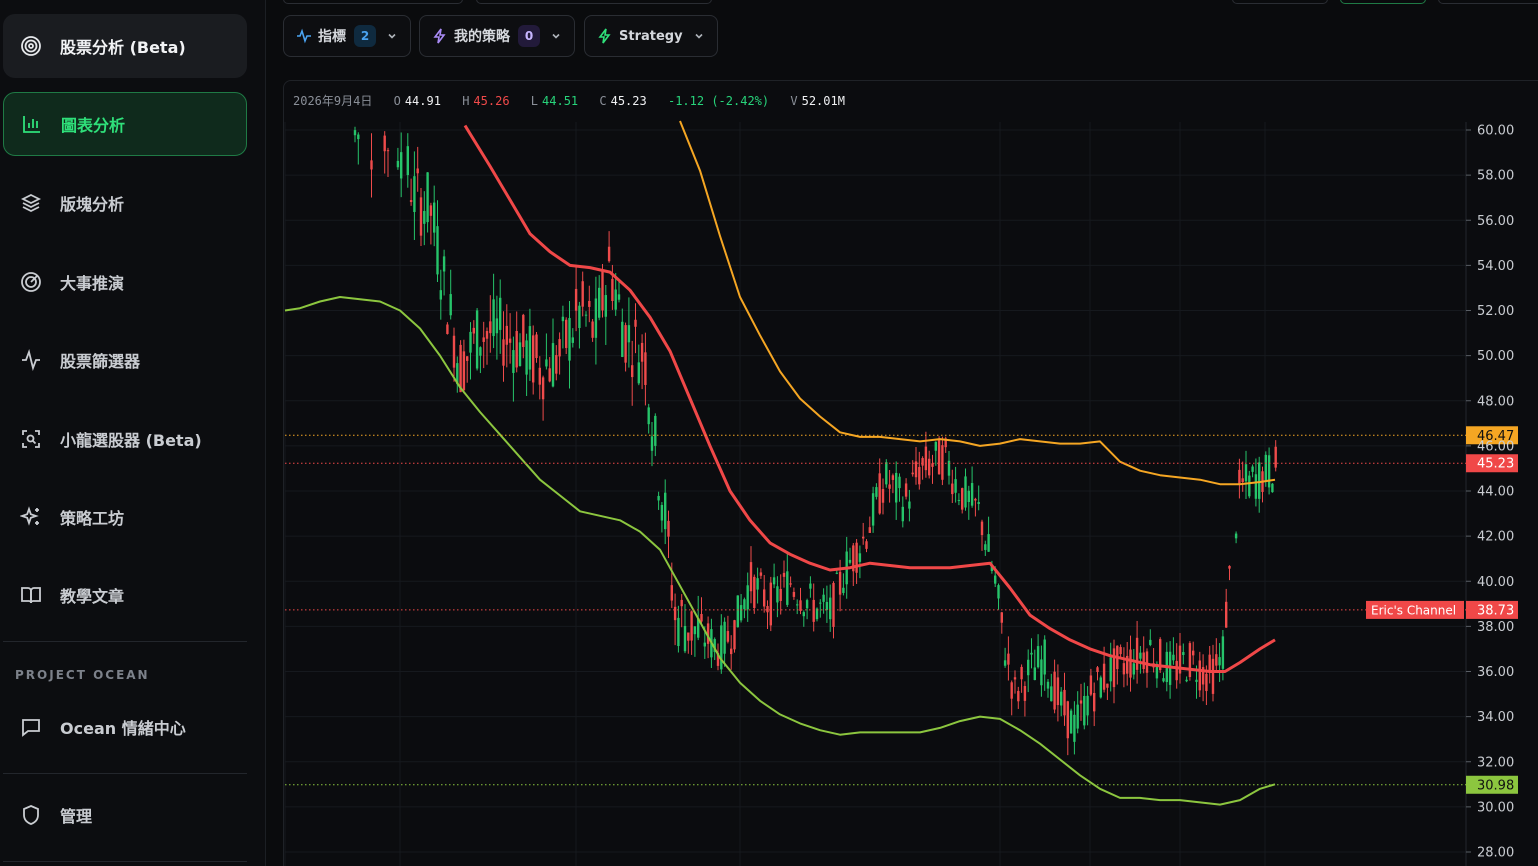 This screenshot has height=866, width=1538. I want to click on message-icon, so click(31, 727).